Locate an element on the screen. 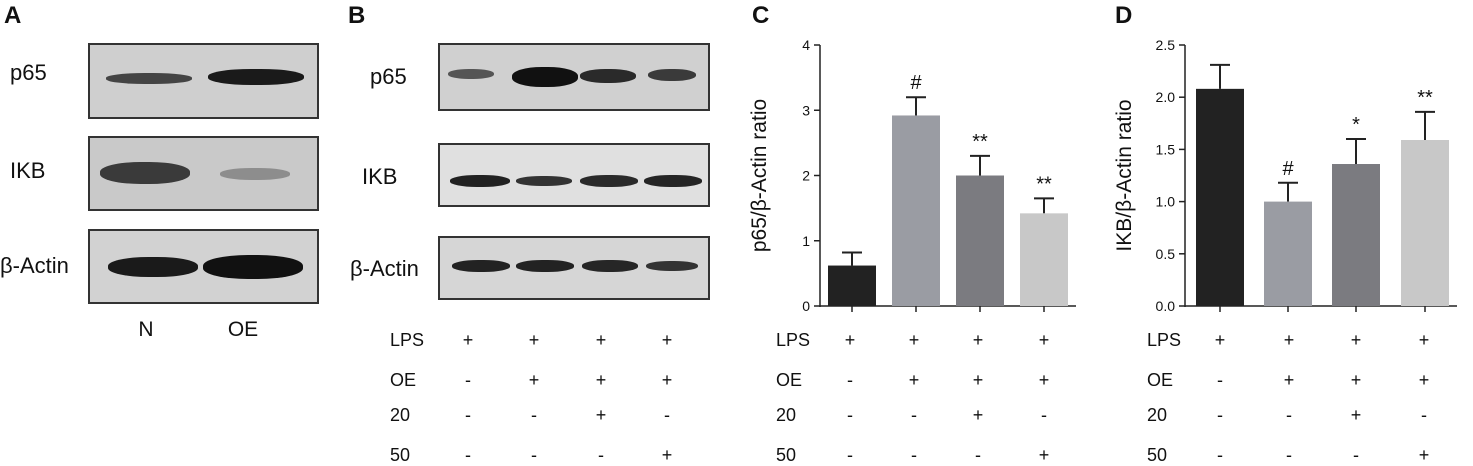  panel-b-row-label-p65: p65 is located at coordinates (388, 76).